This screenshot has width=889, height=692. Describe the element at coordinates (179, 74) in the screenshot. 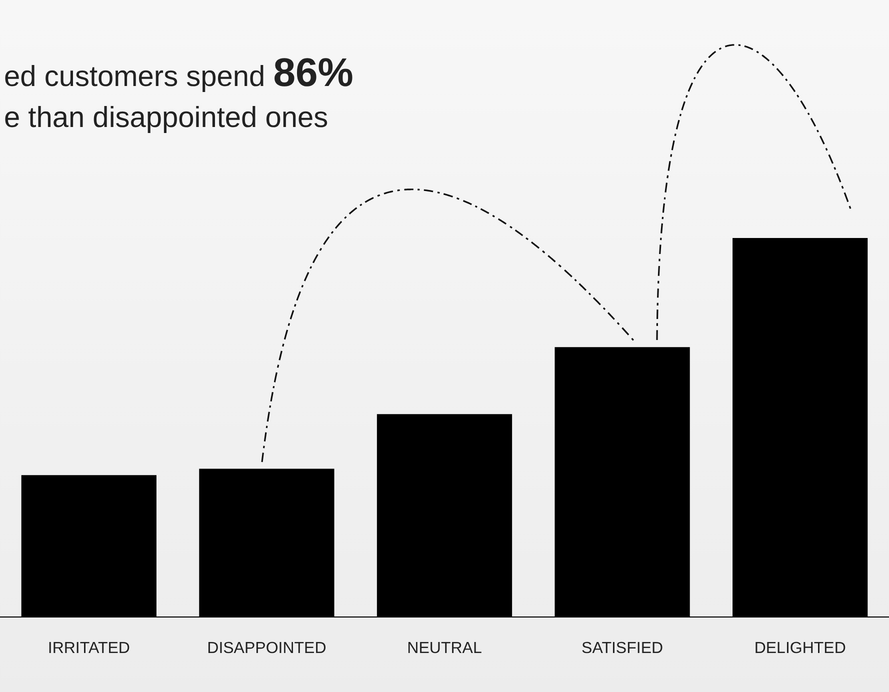

I see `chart-title: ed customers spend 86%` at that location.